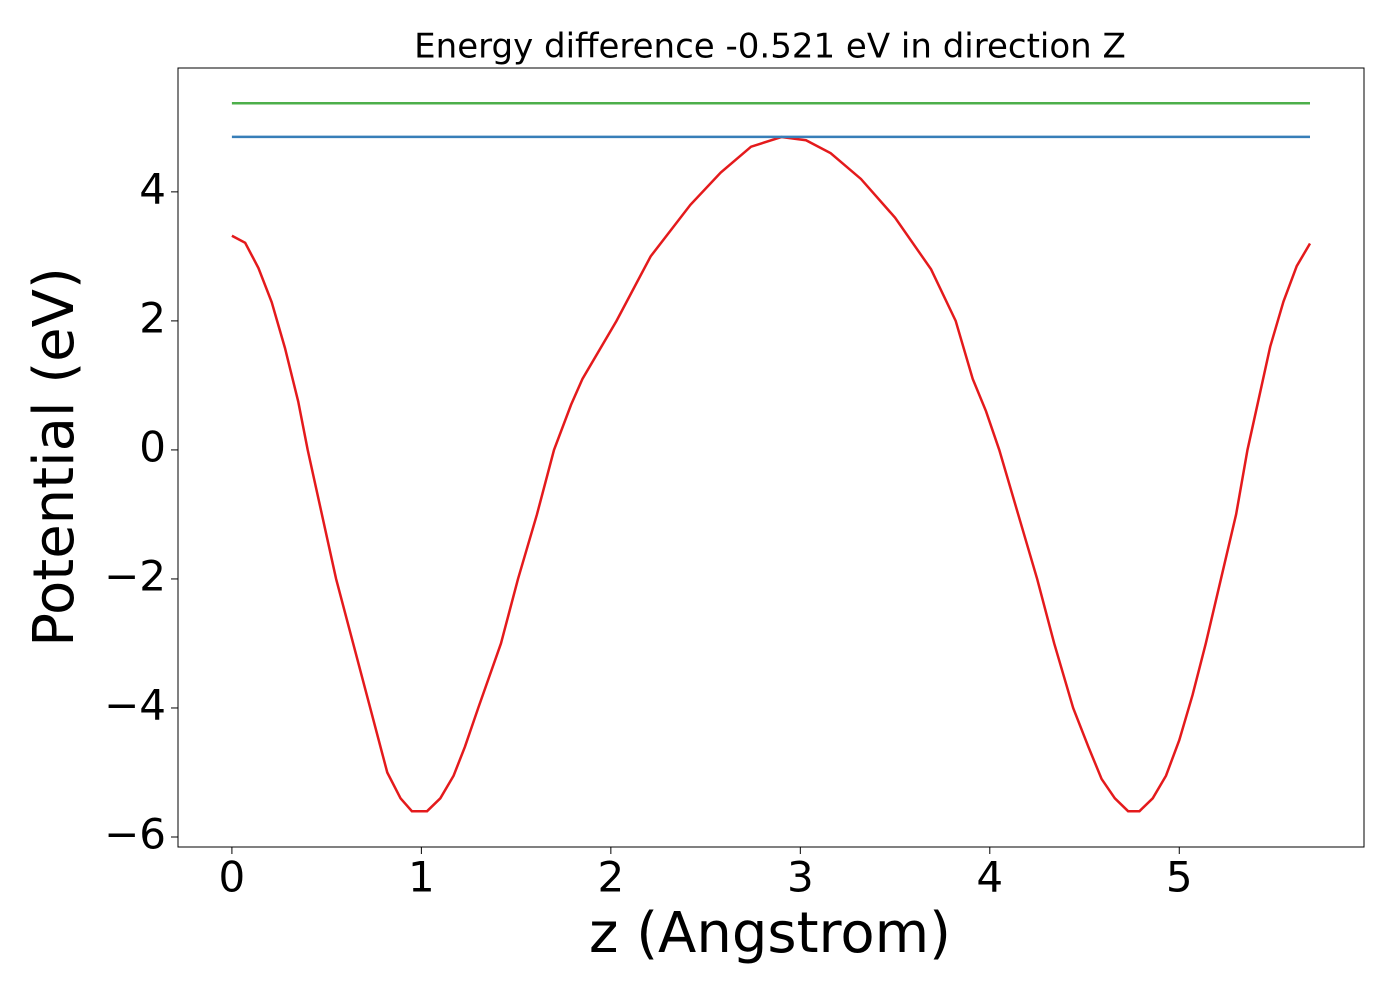  I want to click on x-tick-label: 4, so click(989, 877).